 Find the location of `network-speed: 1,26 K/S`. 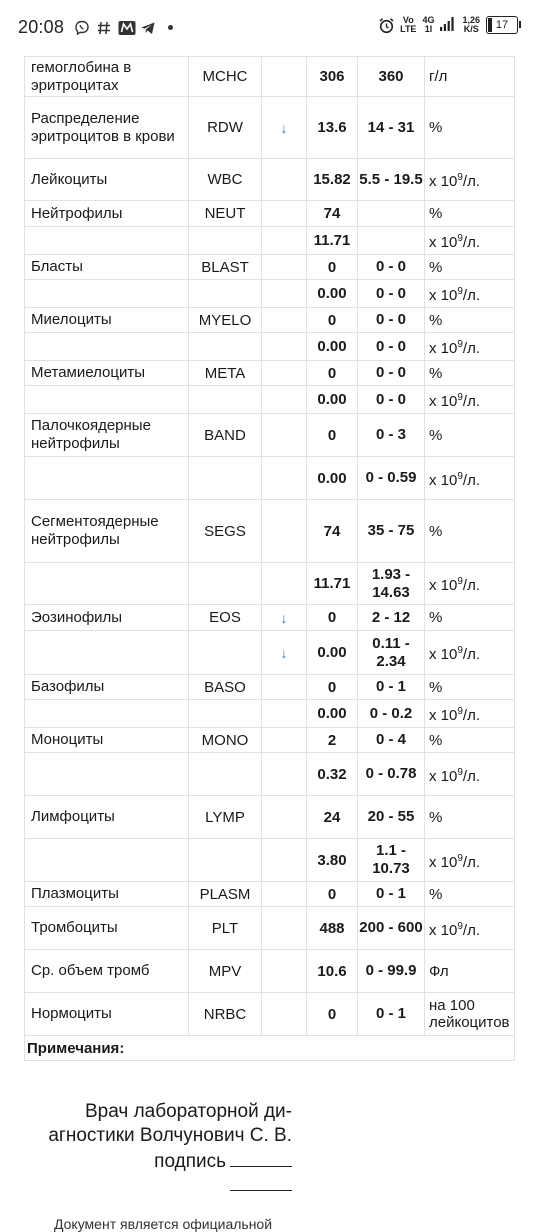

network-speed: 1,26 K/S is located at coordinates (471, 25).